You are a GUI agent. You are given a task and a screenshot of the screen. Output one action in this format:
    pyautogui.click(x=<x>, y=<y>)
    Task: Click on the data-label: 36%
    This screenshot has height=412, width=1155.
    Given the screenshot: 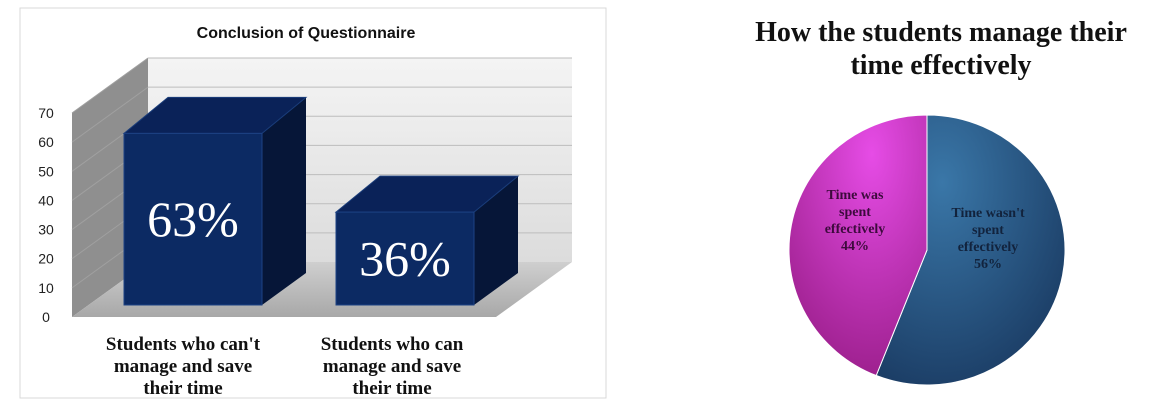 What is the action you would take?
    pyautogui.click(x=405, y=259)
    